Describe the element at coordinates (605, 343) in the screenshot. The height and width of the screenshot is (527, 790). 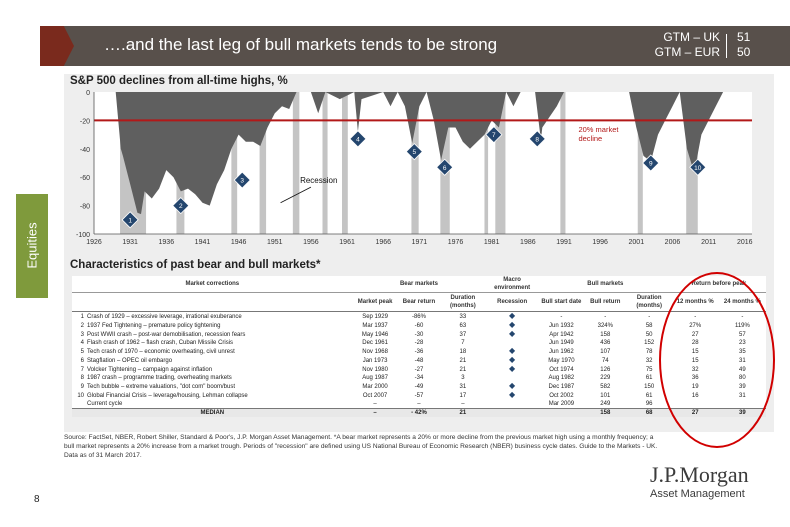
I see `cell-bull: 436` at that location.